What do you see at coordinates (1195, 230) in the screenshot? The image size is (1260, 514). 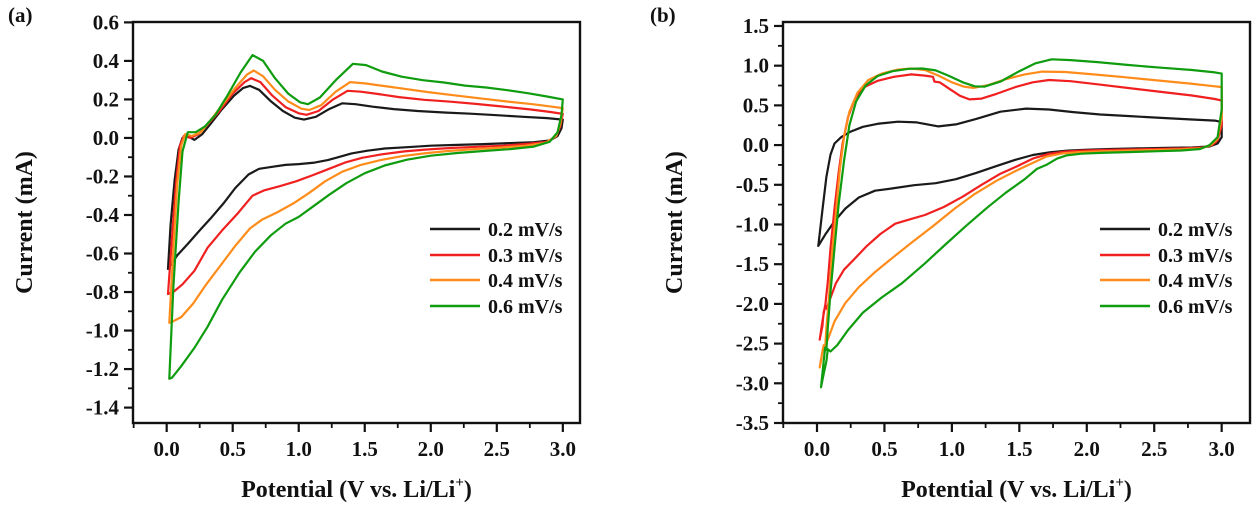 I see `legend-label-b-0: 0.2 mV/s` at bounding box center [1195, 230].